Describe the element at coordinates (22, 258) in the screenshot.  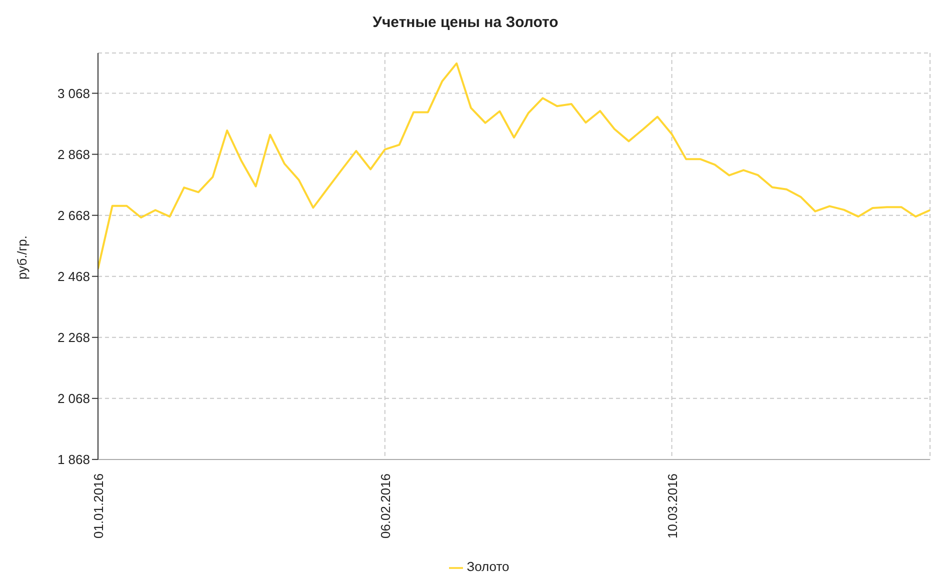
I see `y-axis-title: руб./гр.` at that location.